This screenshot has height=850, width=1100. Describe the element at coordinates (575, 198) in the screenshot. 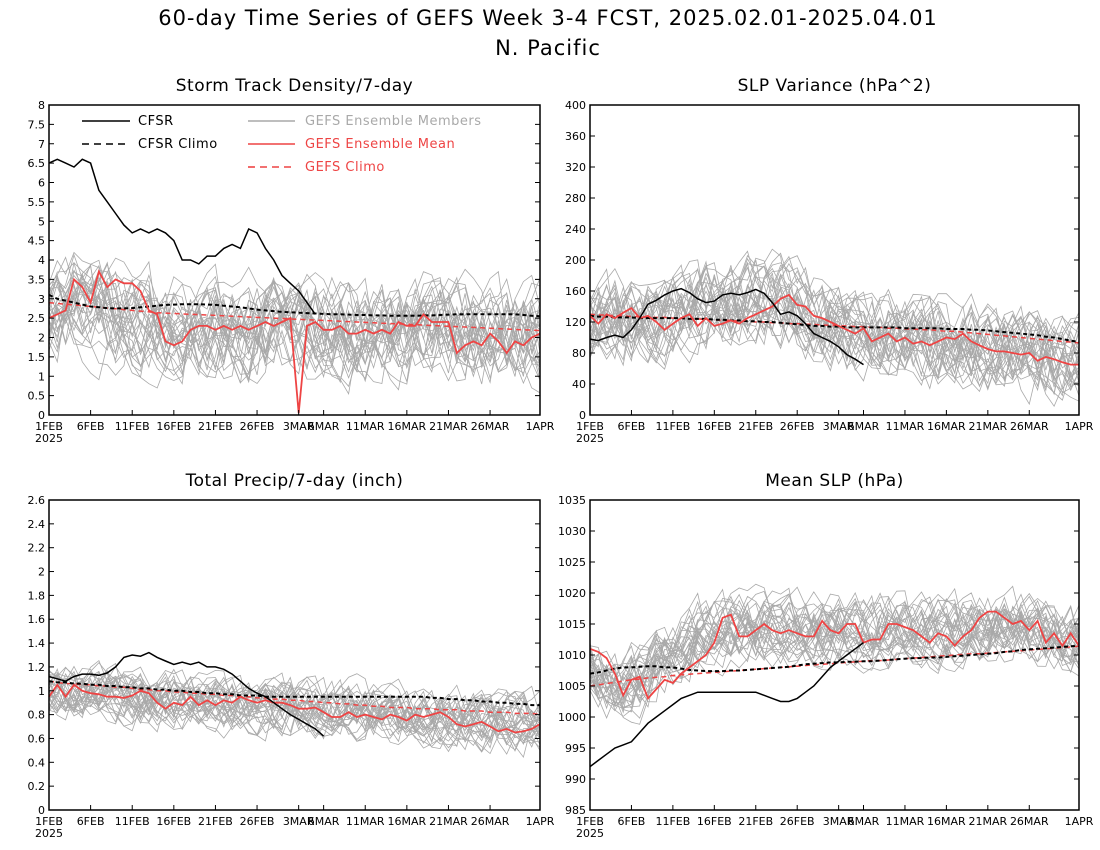

I see `y-tick-label: 280` at that location.